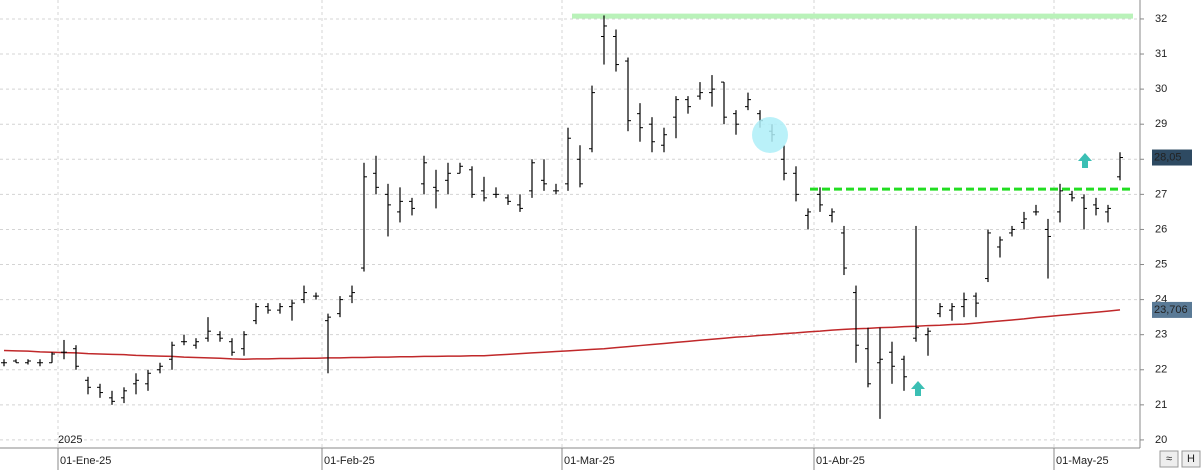 The height and width of the screenshot is (470, 1203). I want to click on y-tick-label: 21, so click(1161, 405).